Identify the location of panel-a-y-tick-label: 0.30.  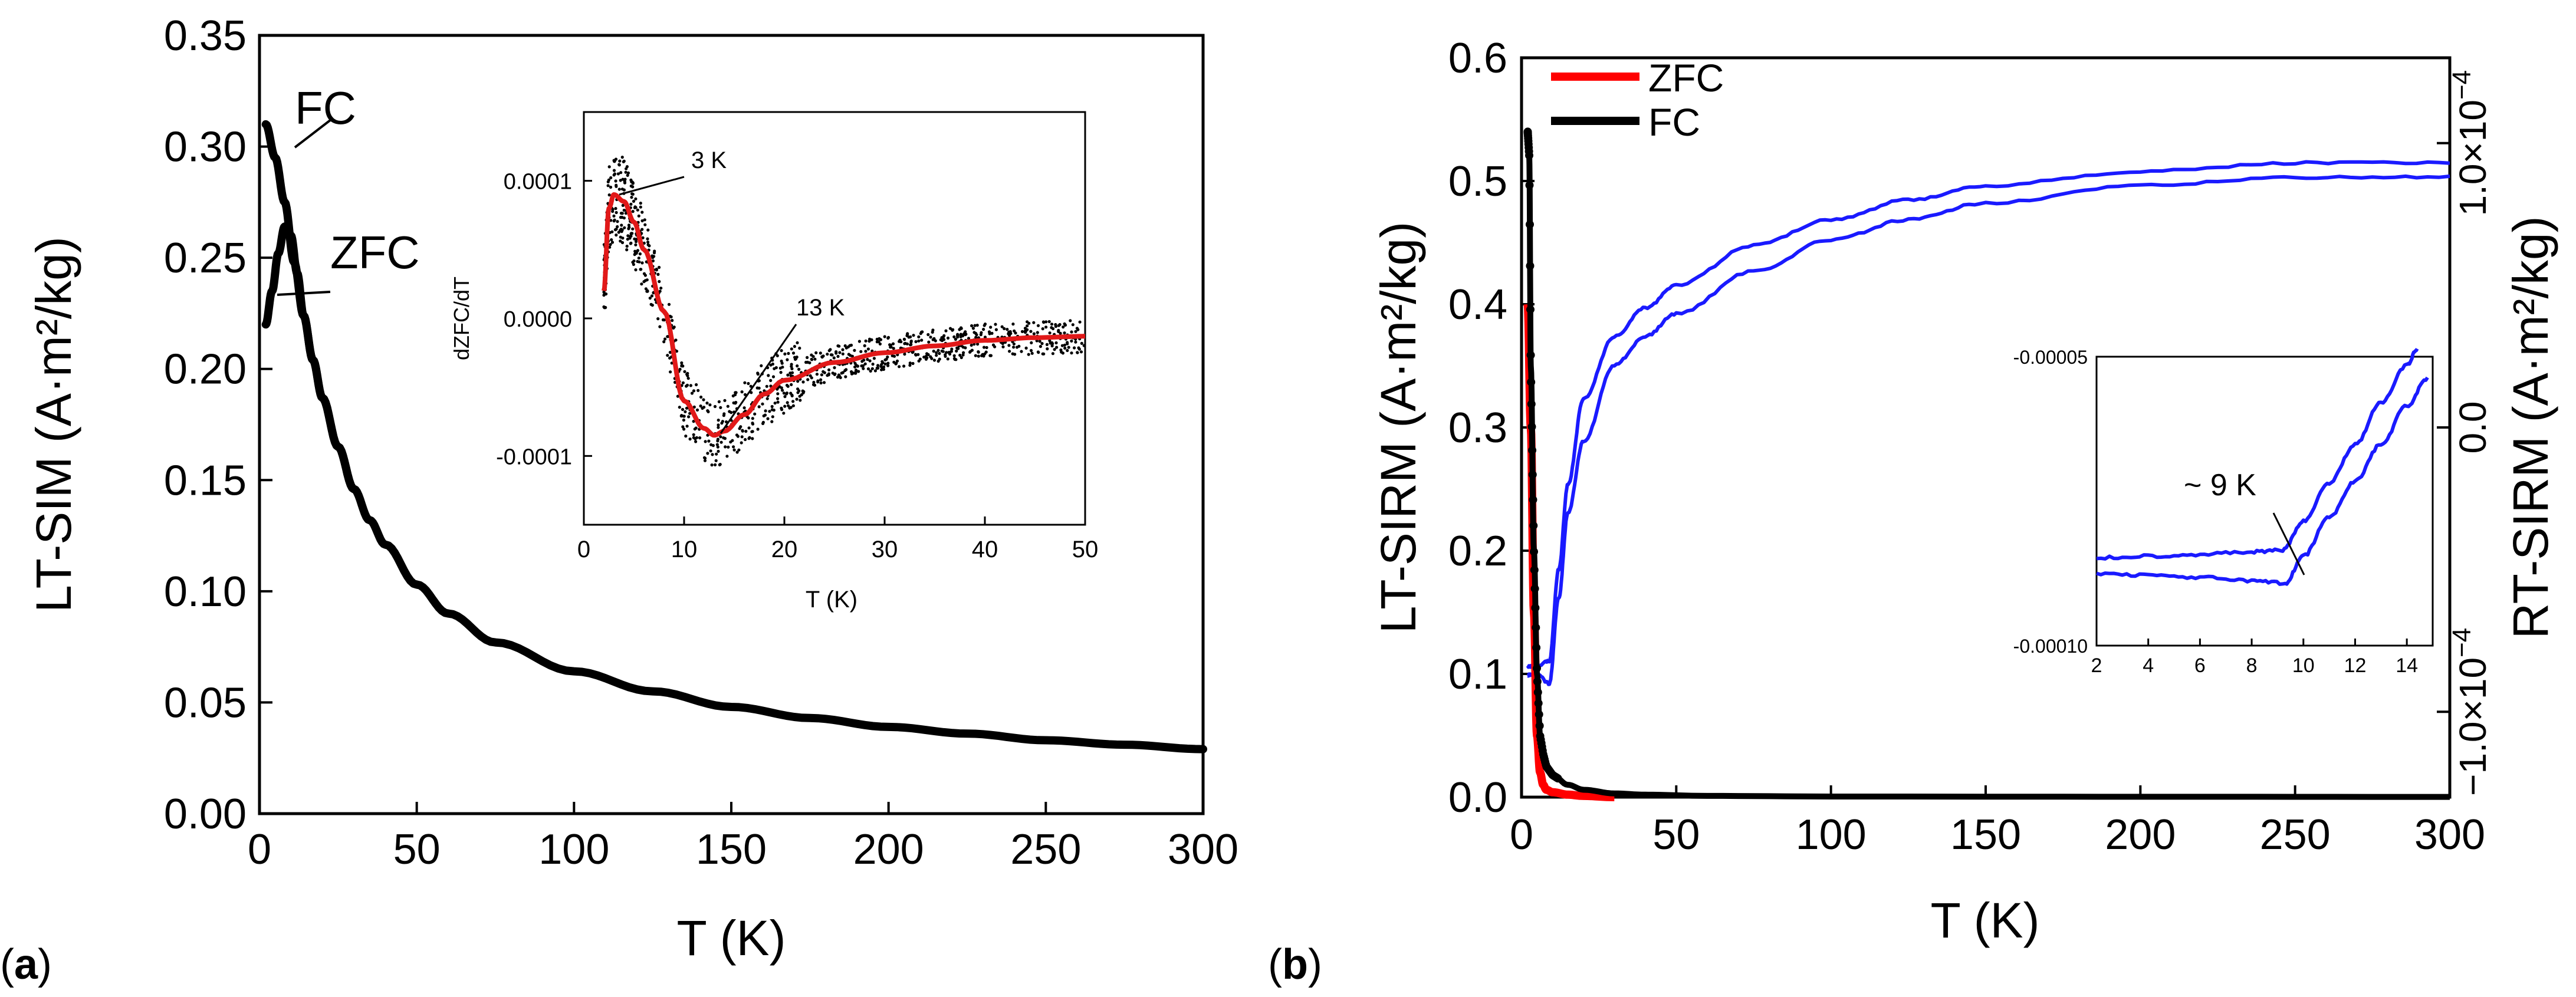
(205, 147).